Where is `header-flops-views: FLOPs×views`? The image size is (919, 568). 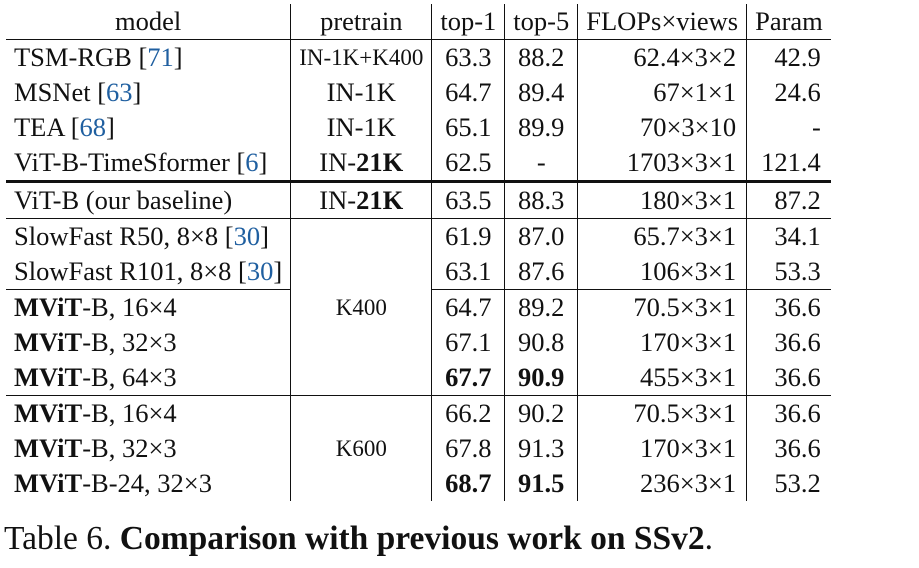 header-flops-views: FLOPs×views is located at coordinates (662, 22).